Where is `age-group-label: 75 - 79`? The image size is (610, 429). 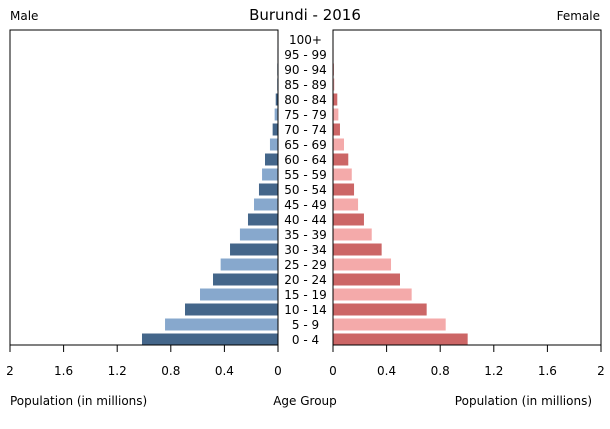 age-group-label: 75 - 79 is located at coordinates (305, 115).